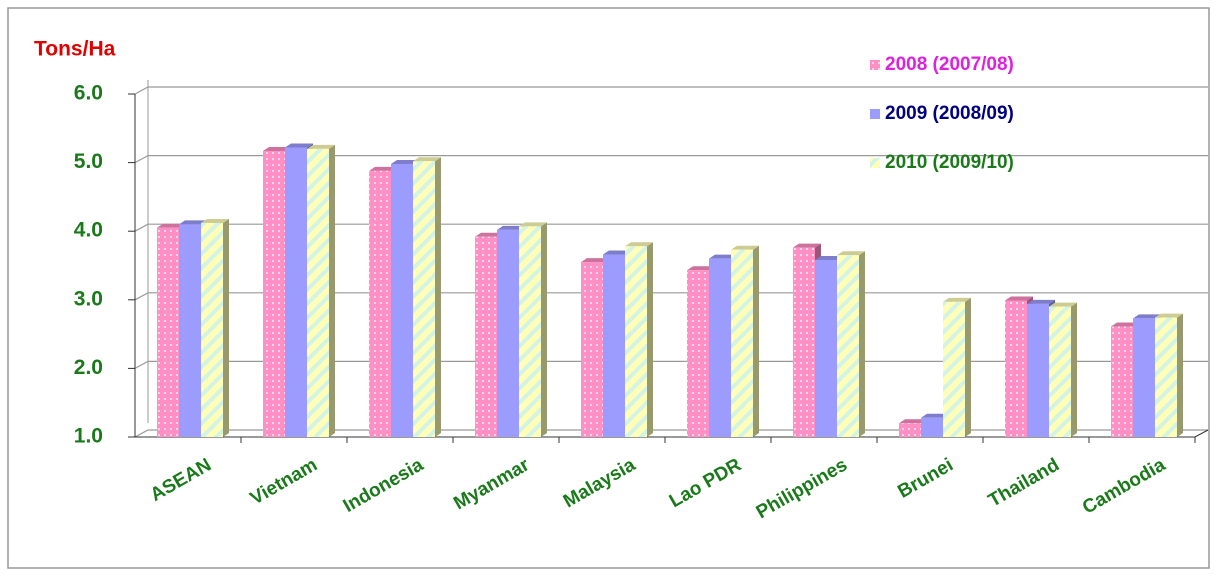 Image resolution: width=1218 pixels, height=574 pixels. I want to click on legend-label: 2010 (2009/10), so click(949, 162).